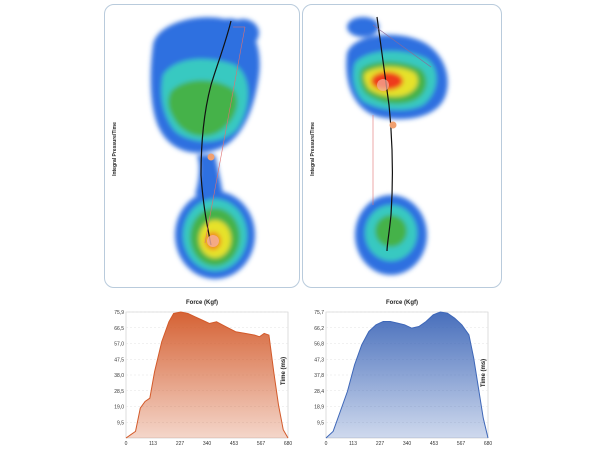  I want to click on y-tick-label: 56,8, so click(319, 345).